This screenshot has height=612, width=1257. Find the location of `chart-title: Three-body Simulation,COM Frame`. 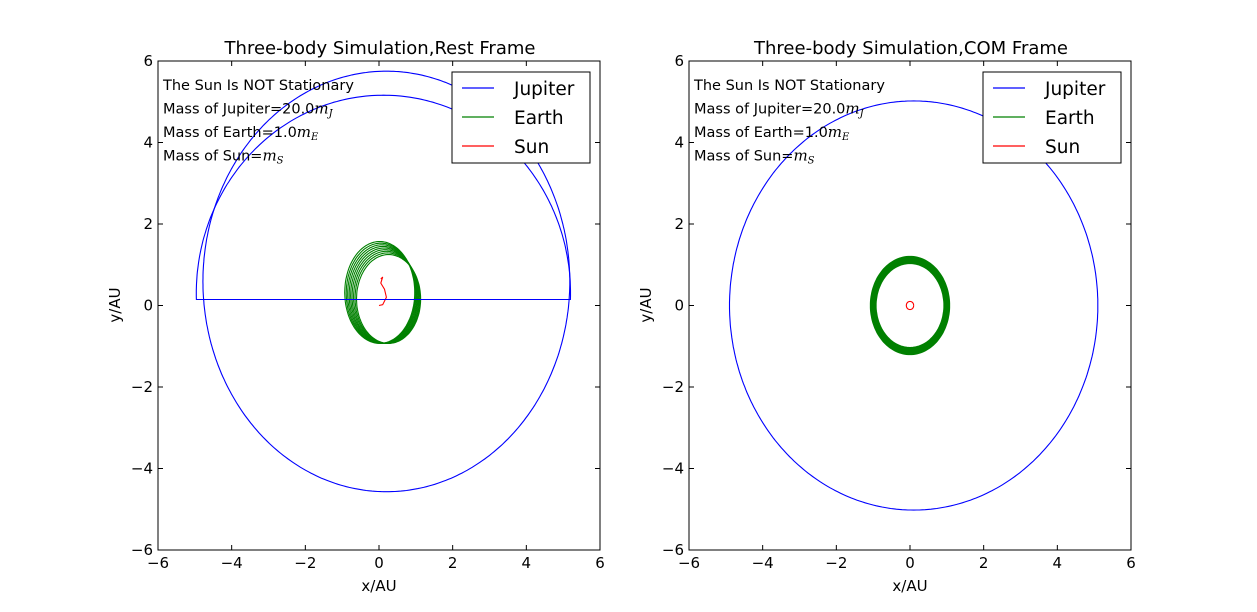

chart-title: Three-body Simulation,COM Frame is located at coordinates (910, 48).